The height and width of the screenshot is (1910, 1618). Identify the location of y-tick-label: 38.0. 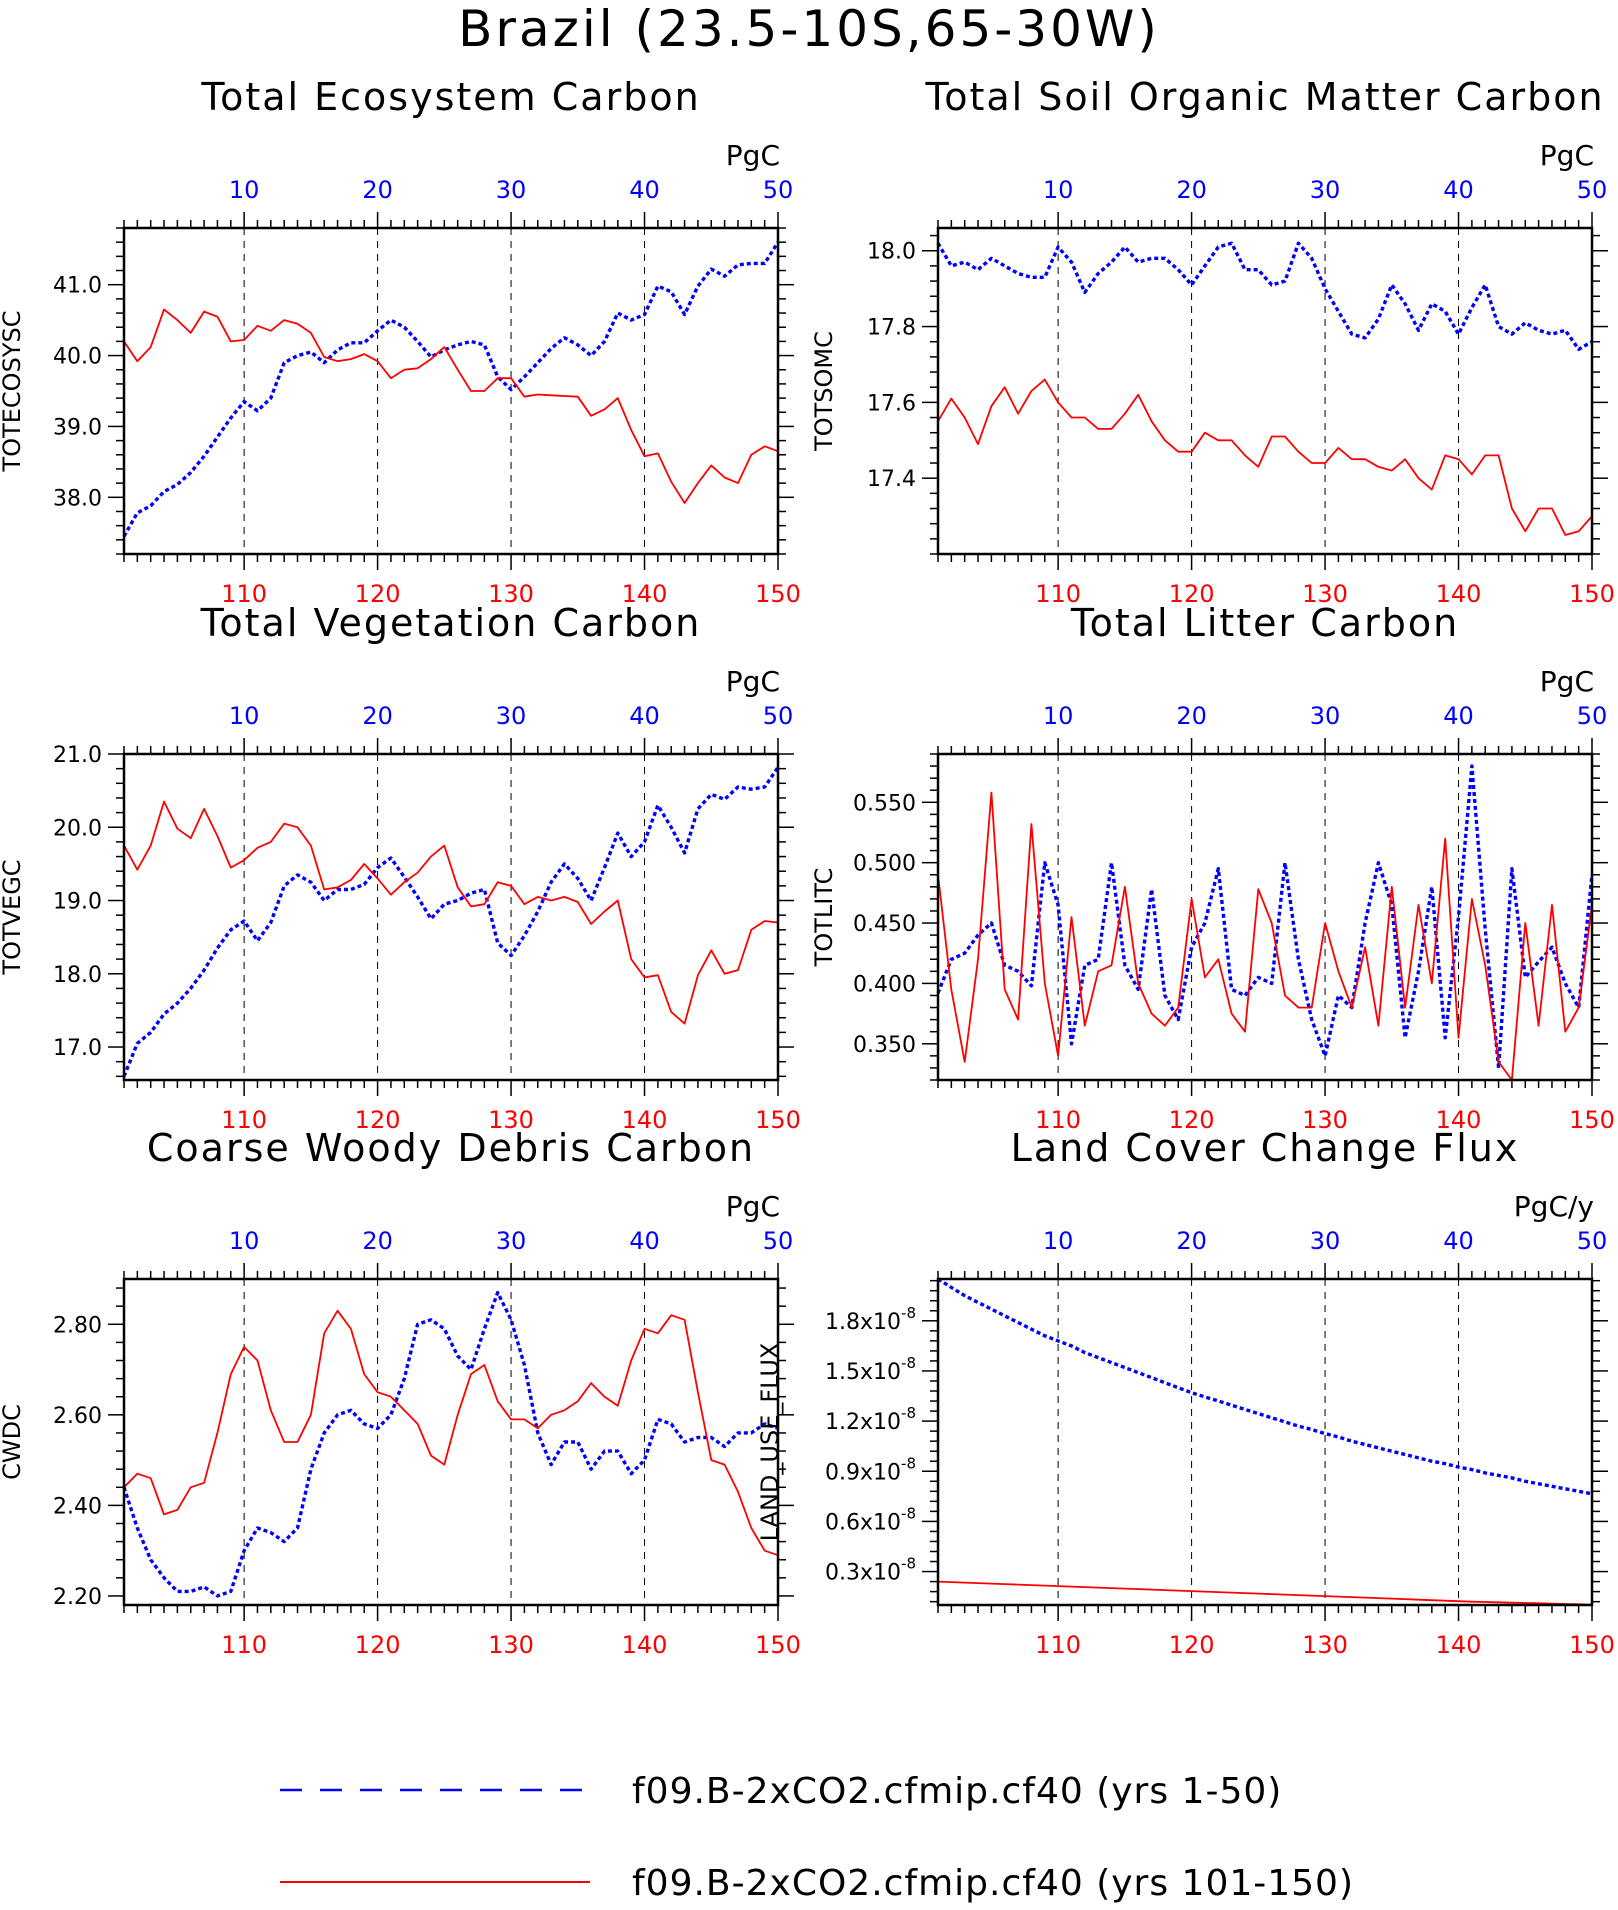
(77, 498).